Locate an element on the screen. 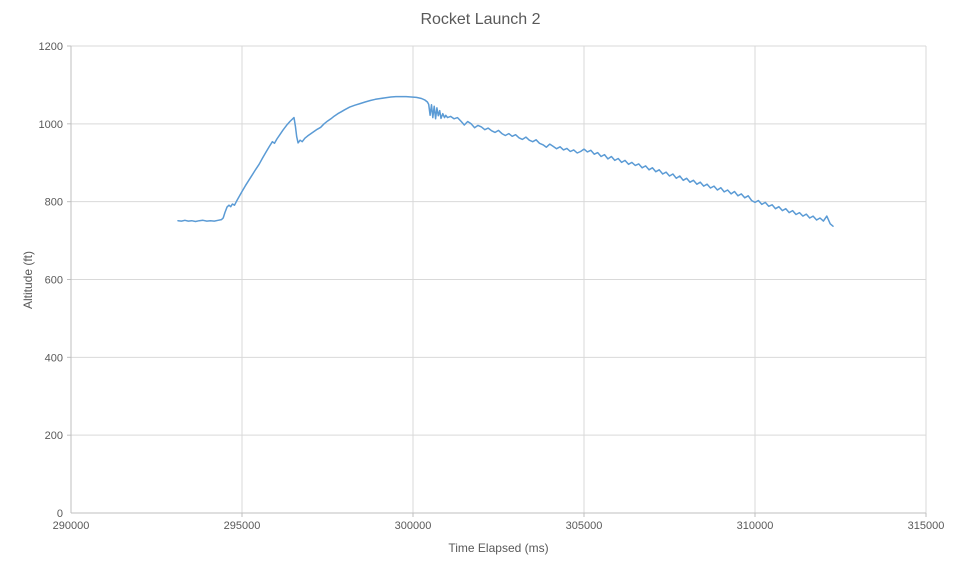 The width and height of the screenshot is (961, 577). x-tick-label: 295000 is located at coordinates (242, 526).